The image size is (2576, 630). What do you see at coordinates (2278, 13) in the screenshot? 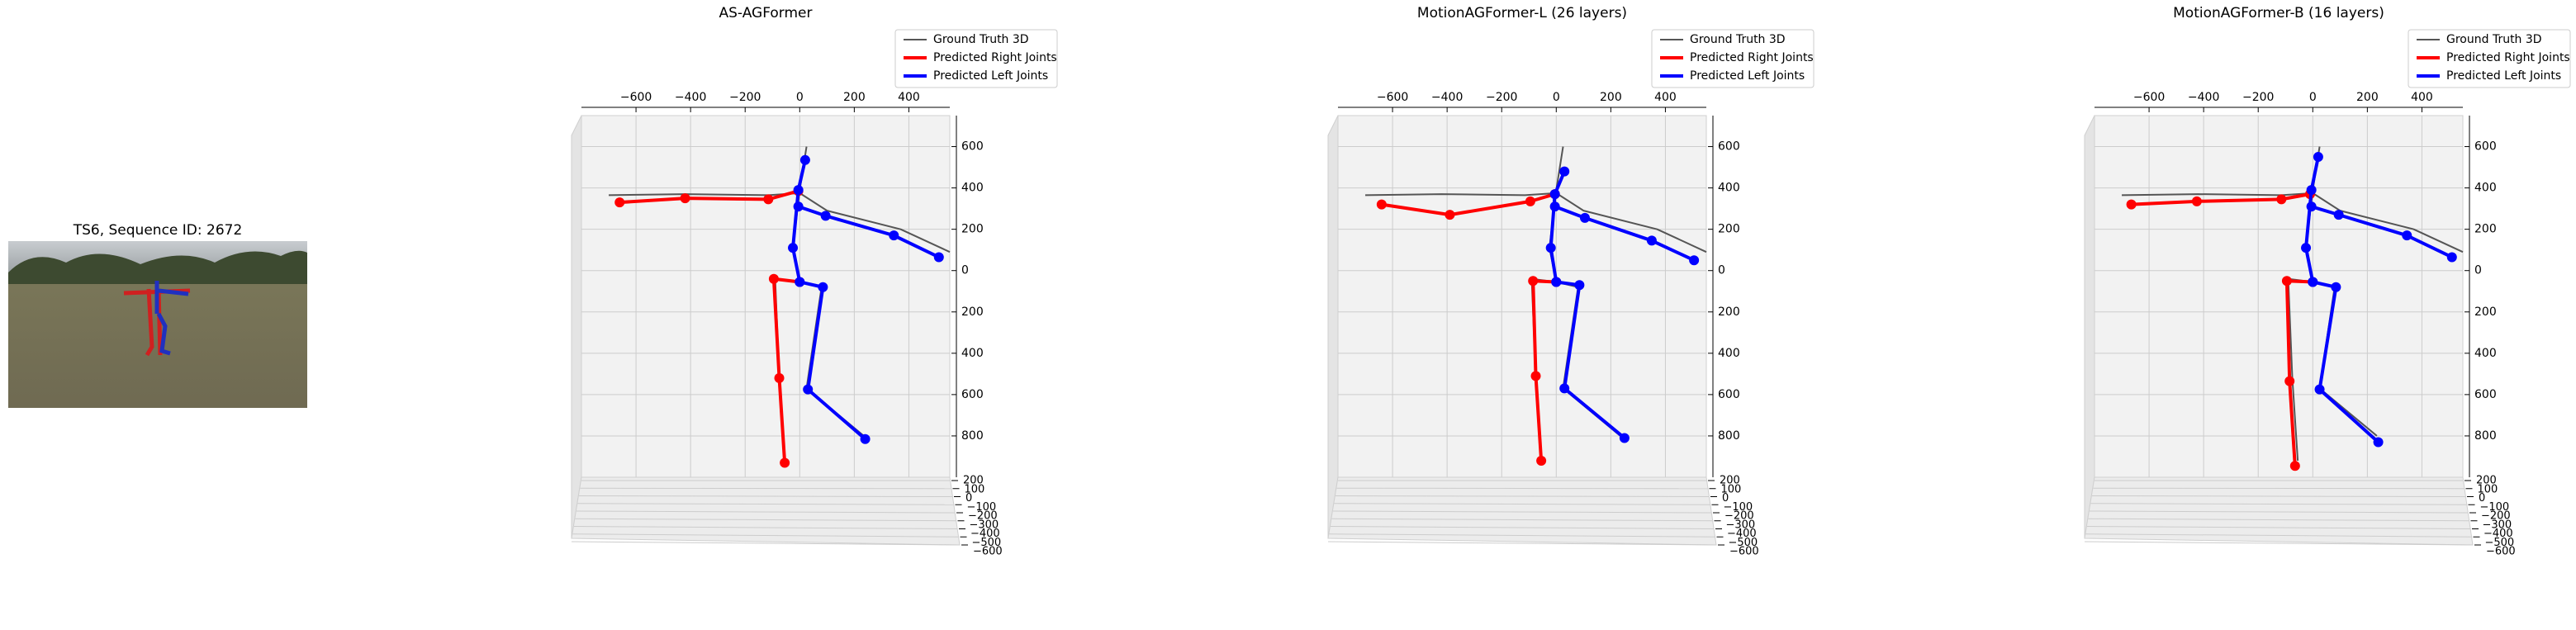
I see `chart-title: MotionAGFormer-B (16 layers)` at bounding box center [2278, 13].